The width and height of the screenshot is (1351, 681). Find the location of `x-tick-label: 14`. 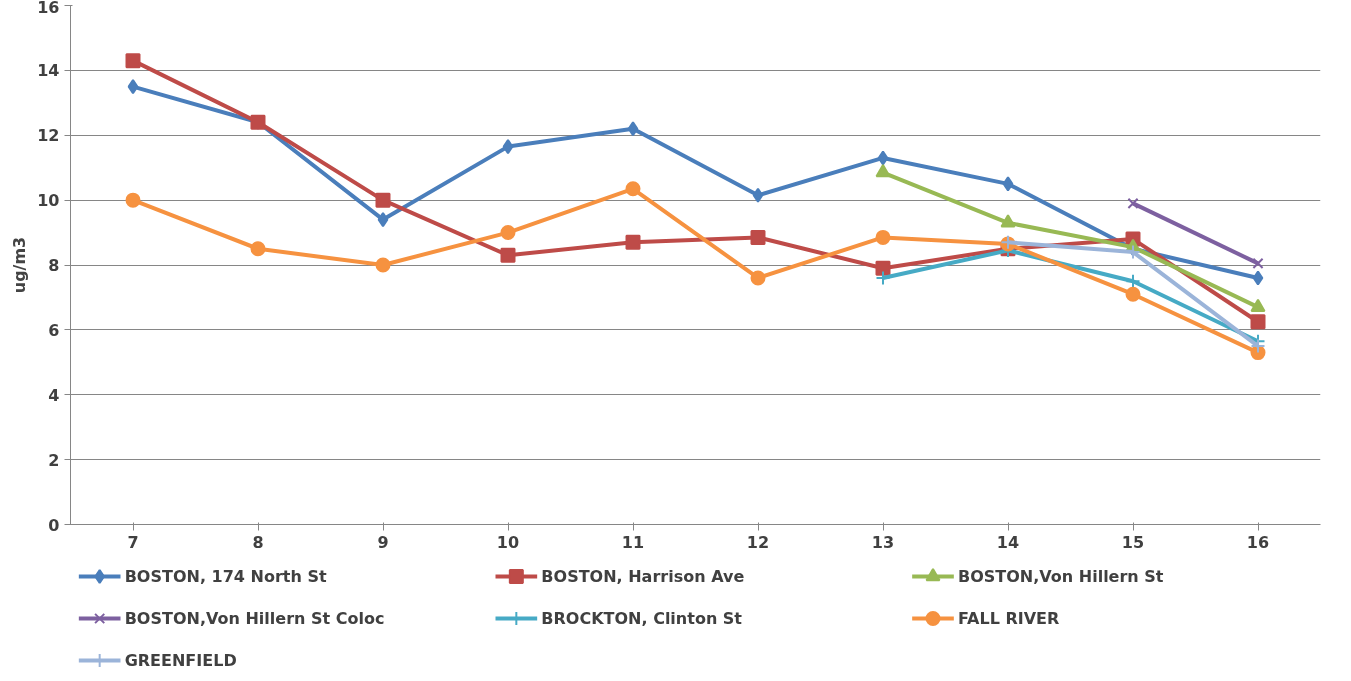

x-tick-label: 14 is located at coordinates (1008, 542).